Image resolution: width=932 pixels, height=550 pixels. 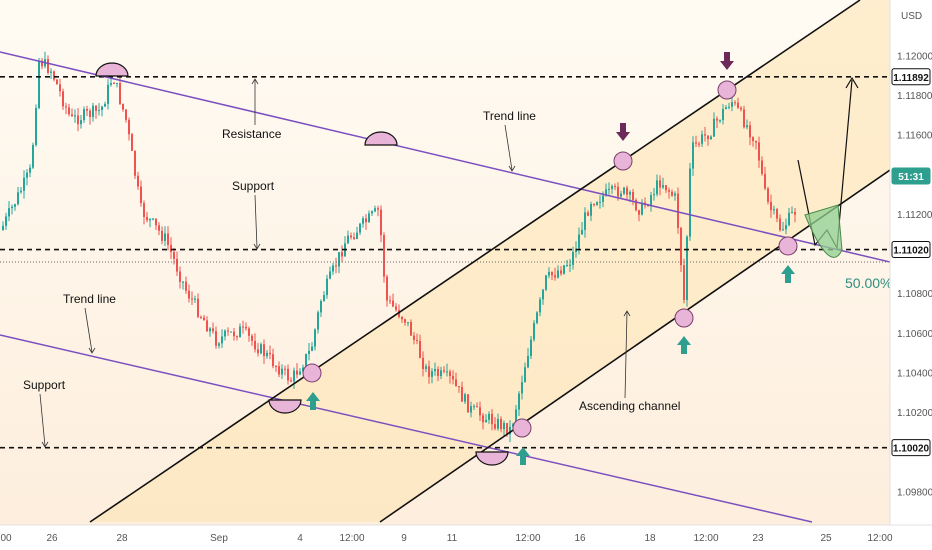 I want to click on label-ascending-channel: Ascending channel, so click(x=629, y=406).